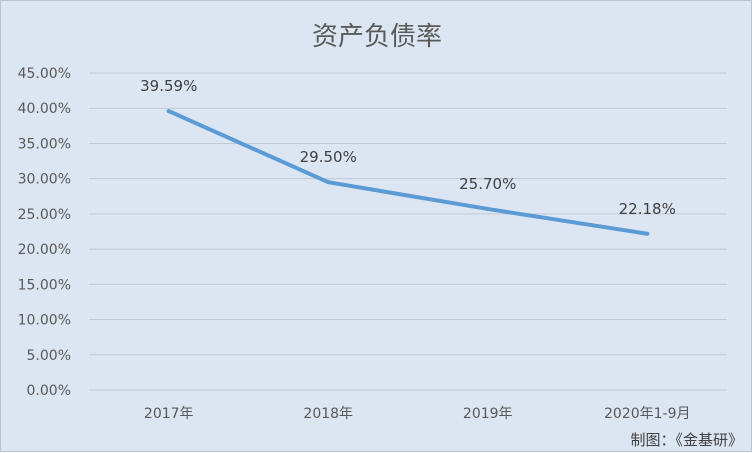 This screenshot has height=453, width=752. What do you see at coordinates (328, 414) in the screenshot?
I see `x-tick-label: 2018年` at bounding box center [328, 414].